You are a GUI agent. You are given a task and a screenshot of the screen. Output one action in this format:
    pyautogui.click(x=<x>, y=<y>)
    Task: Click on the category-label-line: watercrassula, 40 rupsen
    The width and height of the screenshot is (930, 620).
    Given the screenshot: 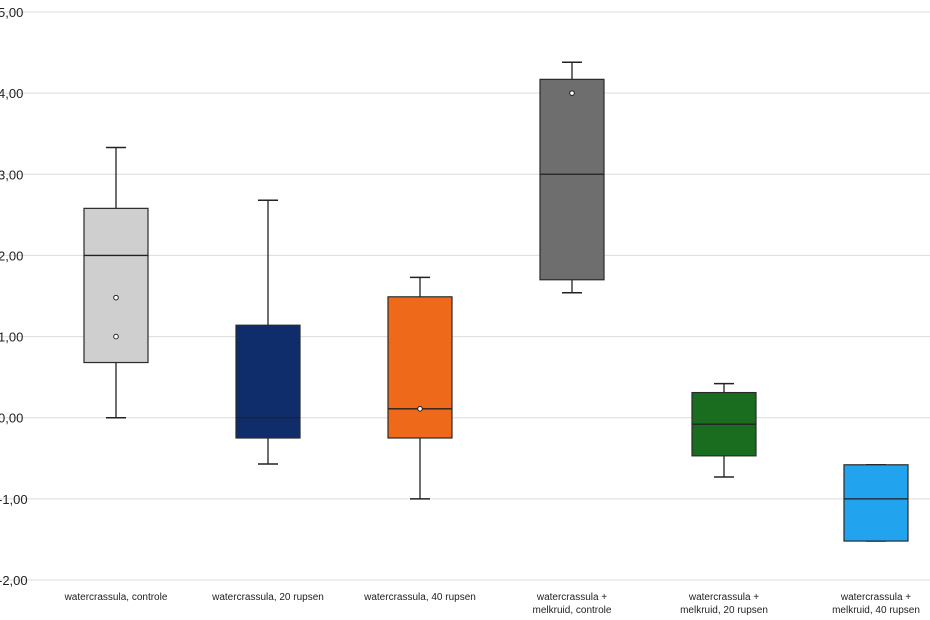 What is the action you would take?
    pyautogui.click(x=419, y=597)
    